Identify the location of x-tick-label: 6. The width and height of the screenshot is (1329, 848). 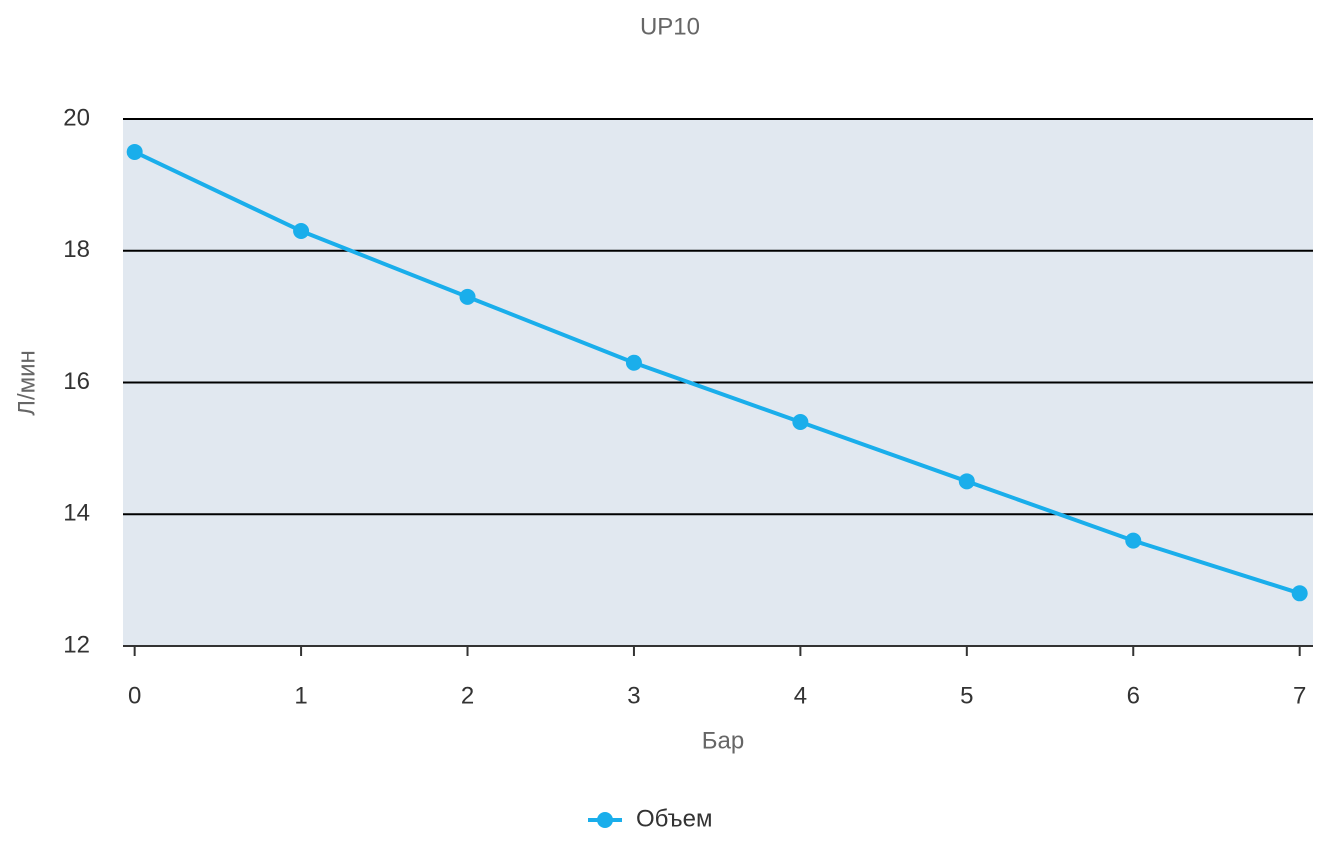
(1133, 695).